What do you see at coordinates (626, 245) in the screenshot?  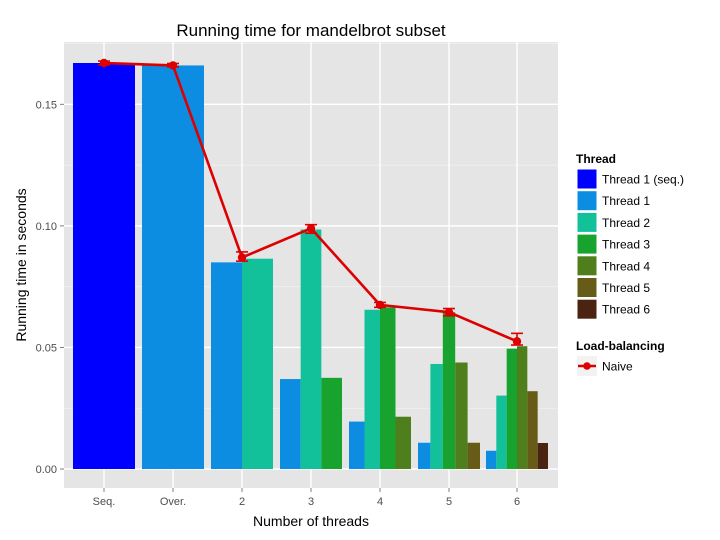 I see `legend-label-thread-3: Thread 3` at bounding box center [626, 245].